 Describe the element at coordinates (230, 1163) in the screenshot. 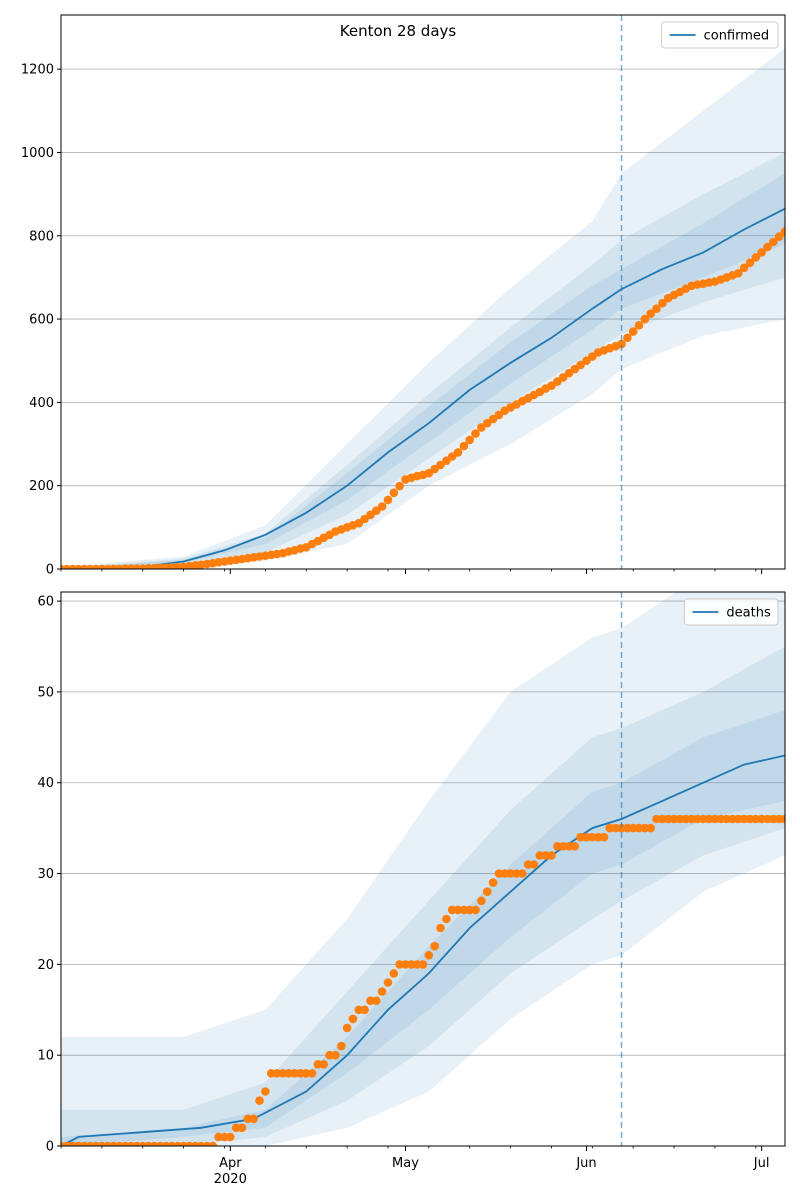

I see `x-tick-label: Apr` at that location.